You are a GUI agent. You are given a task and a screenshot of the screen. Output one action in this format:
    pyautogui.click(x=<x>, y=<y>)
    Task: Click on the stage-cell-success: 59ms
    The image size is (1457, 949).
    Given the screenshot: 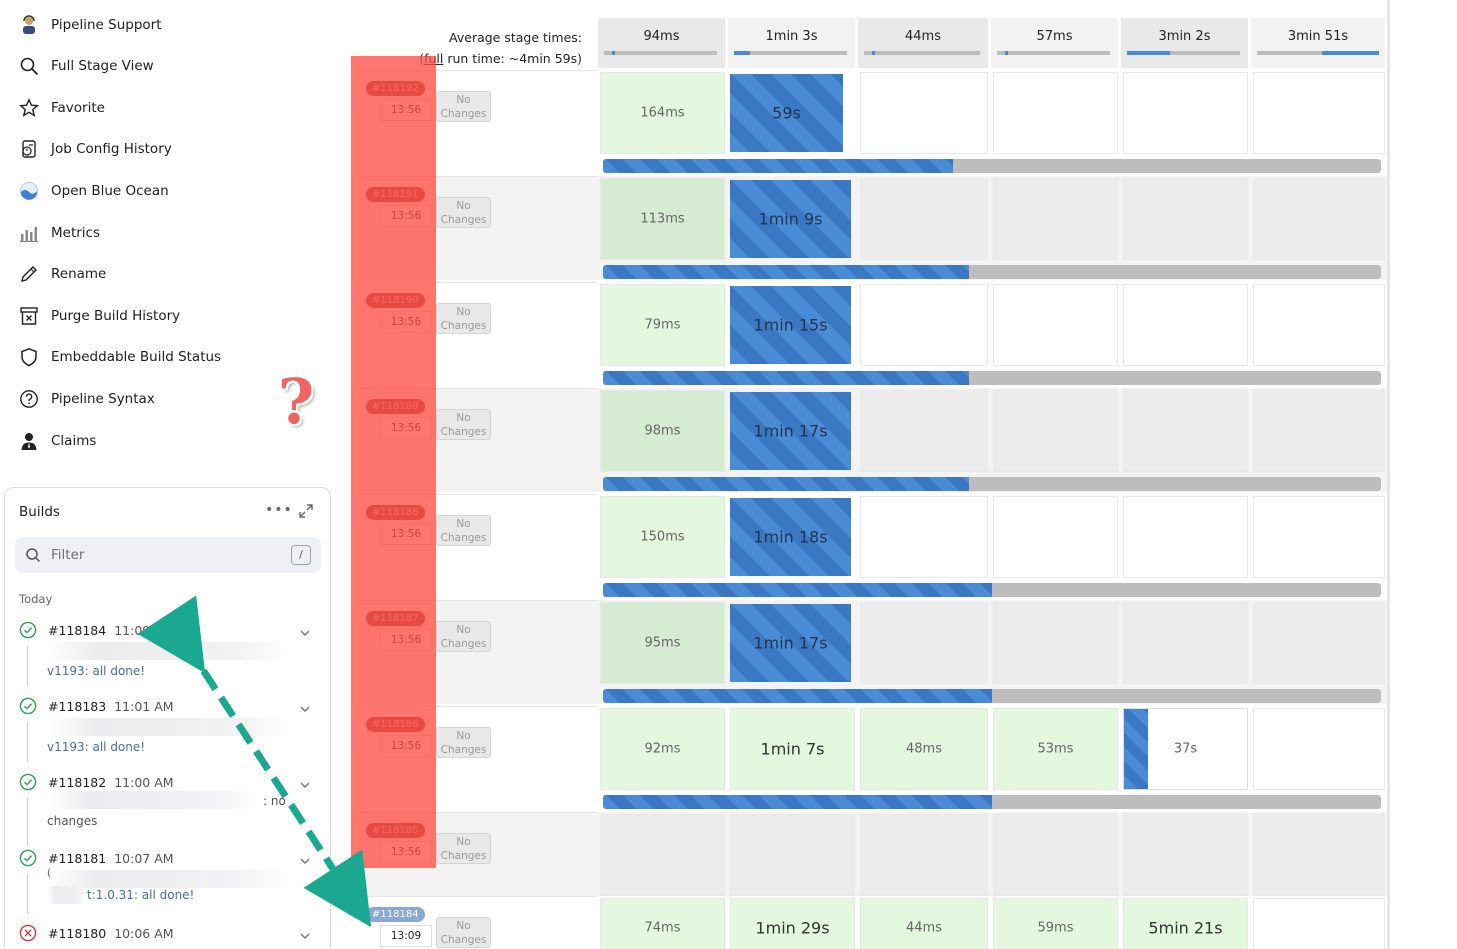 What is the action you would take?
    pyautogui.click(x=1055, y=923)
    